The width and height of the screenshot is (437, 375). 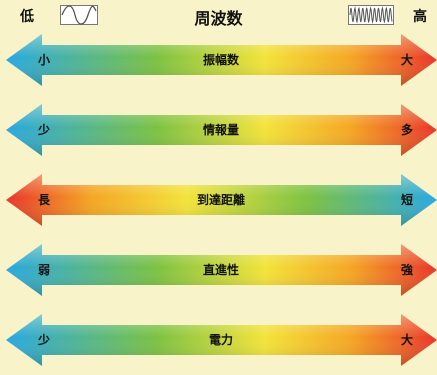 I want to click on arrow-name-label: 振幅数, so click(x=221, y=59).